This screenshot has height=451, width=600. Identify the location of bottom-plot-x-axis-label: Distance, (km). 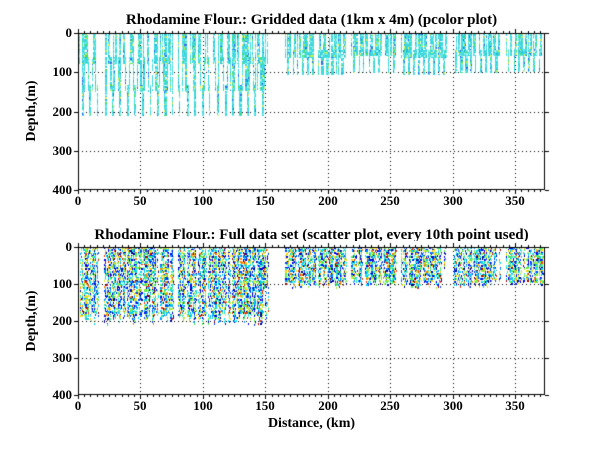
(311, 423).